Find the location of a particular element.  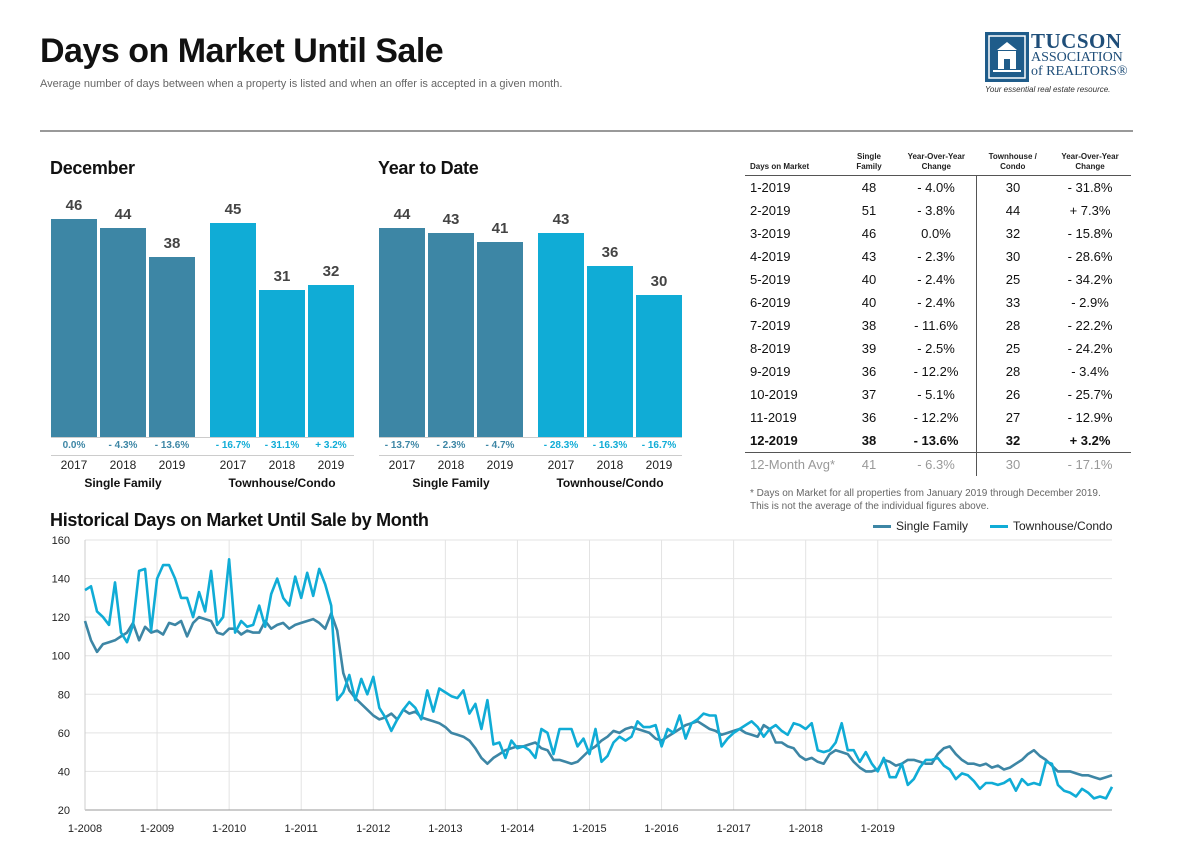

x-tick-label: 1-2017 is located at coordinates (733, 829).